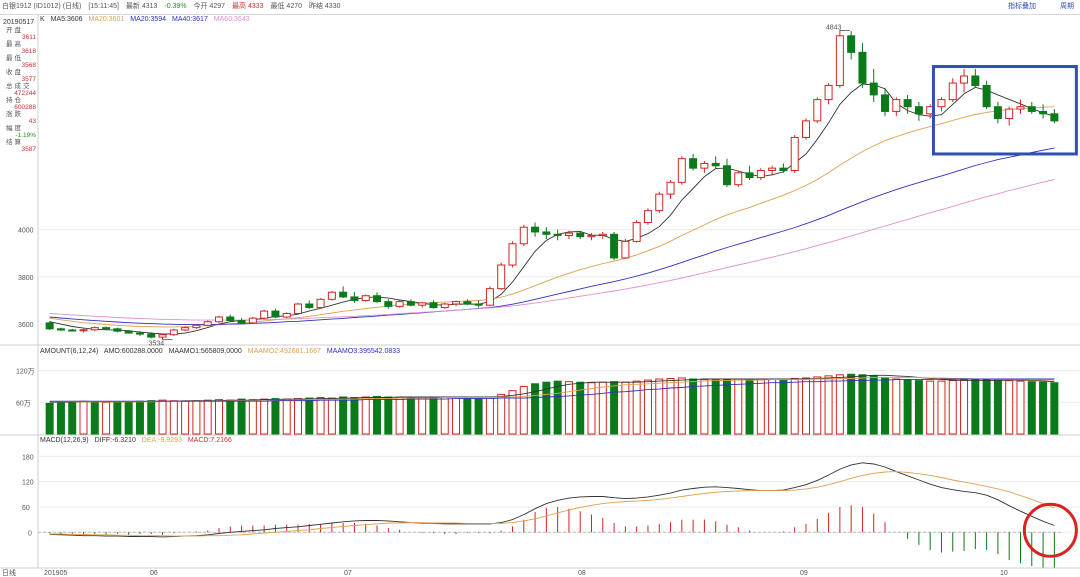  What do you see at coordinates (324, 6) in the screenshot?
I see `settle-price: 昨结 4330` at bounding box center [324, 6].